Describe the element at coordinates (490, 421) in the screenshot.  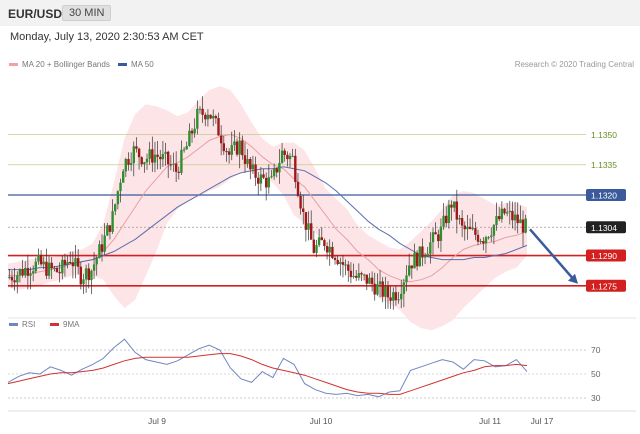
I see `x-tick-2: Jul 11` at that location.